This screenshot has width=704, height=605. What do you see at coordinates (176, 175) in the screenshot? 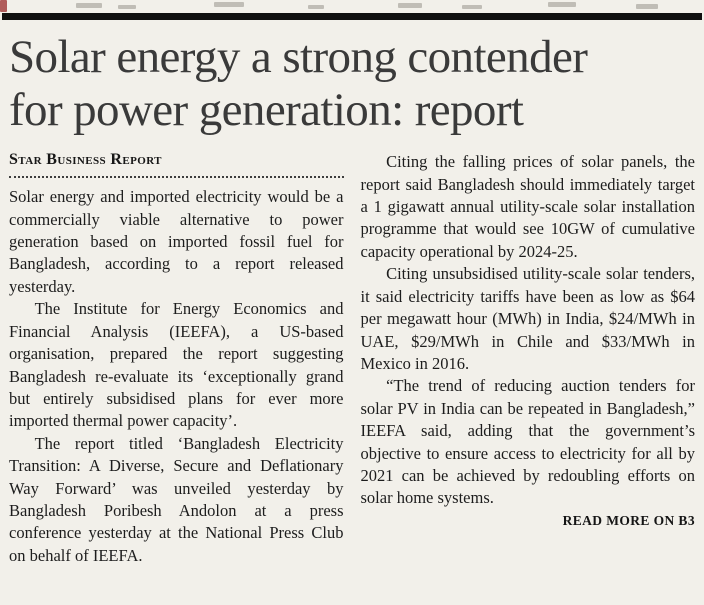
I see `dotted-separator` at bounding box center [176, 175].